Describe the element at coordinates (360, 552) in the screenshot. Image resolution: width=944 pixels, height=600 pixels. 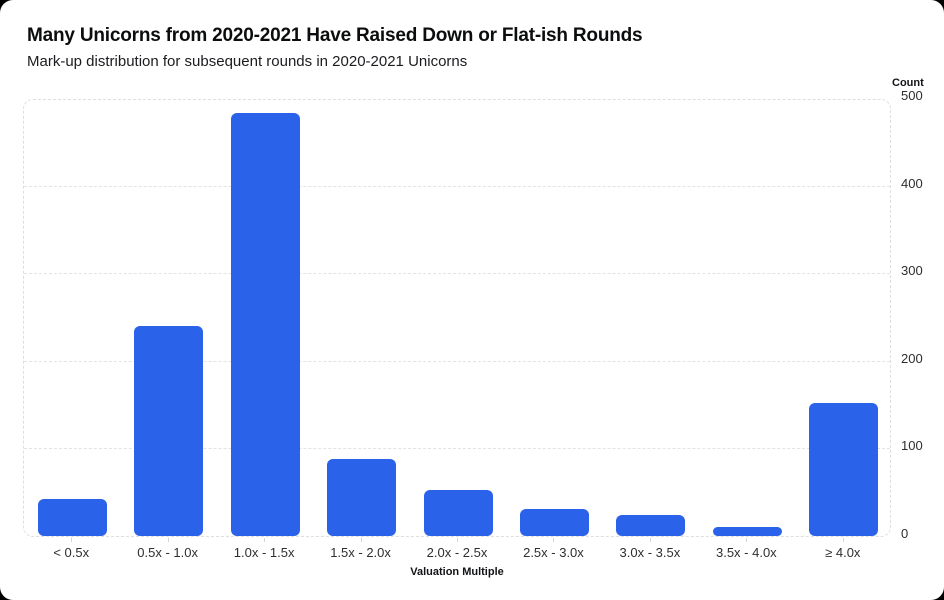
I see `x-tick-label: 1.5x - 2.0x` at that location.